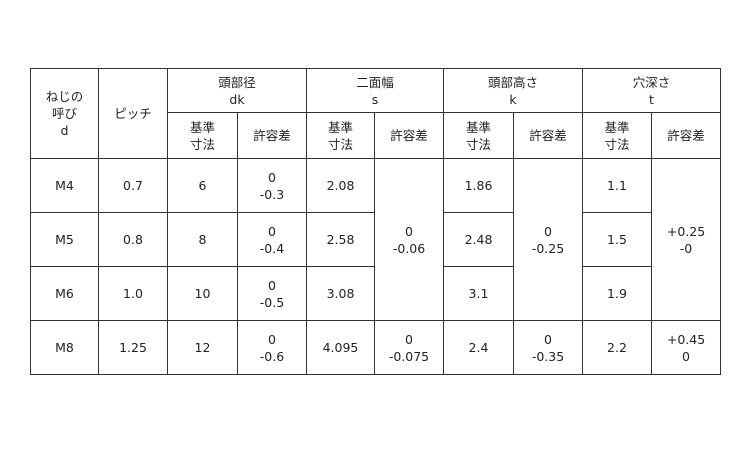 The height and width of the screenshot is (450, 750). Describe the element at coordinates (133, 347) in the screenshot. I see `cell-pitch: 1.25` at that location.